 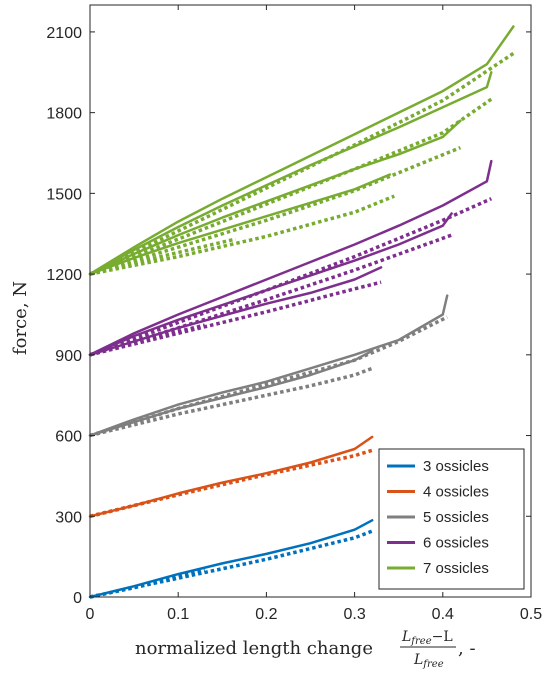 I want to click on x-tick-label: 0.1, so click(x=178, y=614).